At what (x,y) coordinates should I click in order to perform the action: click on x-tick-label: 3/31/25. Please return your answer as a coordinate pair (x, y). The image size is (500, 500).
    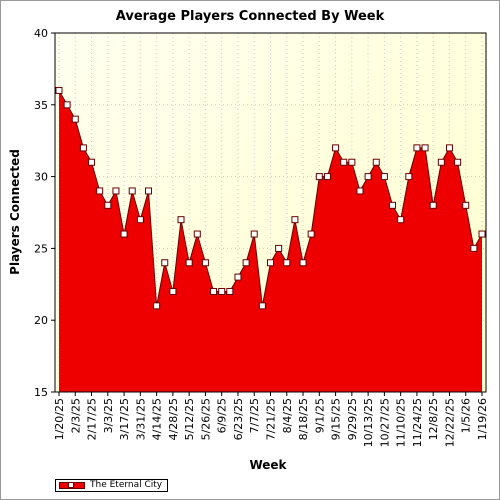
    Looking at the image, I should click on (140, 419).